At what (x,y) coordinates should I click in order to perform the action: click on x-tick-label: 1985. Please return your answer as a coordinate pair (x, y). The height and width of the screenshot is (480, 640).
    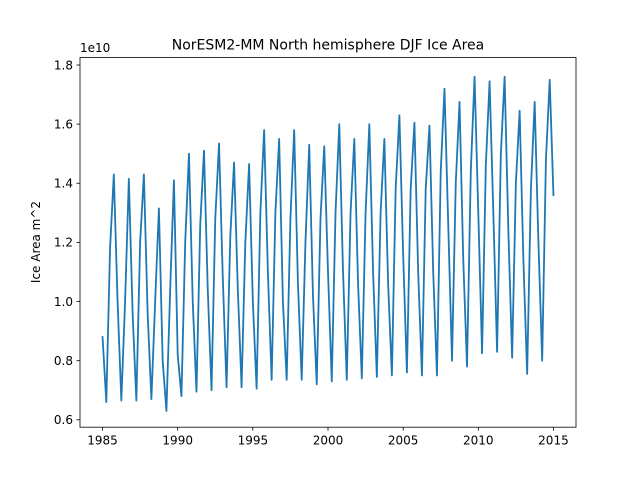
    Looking at the image, I should click on (102, 441).